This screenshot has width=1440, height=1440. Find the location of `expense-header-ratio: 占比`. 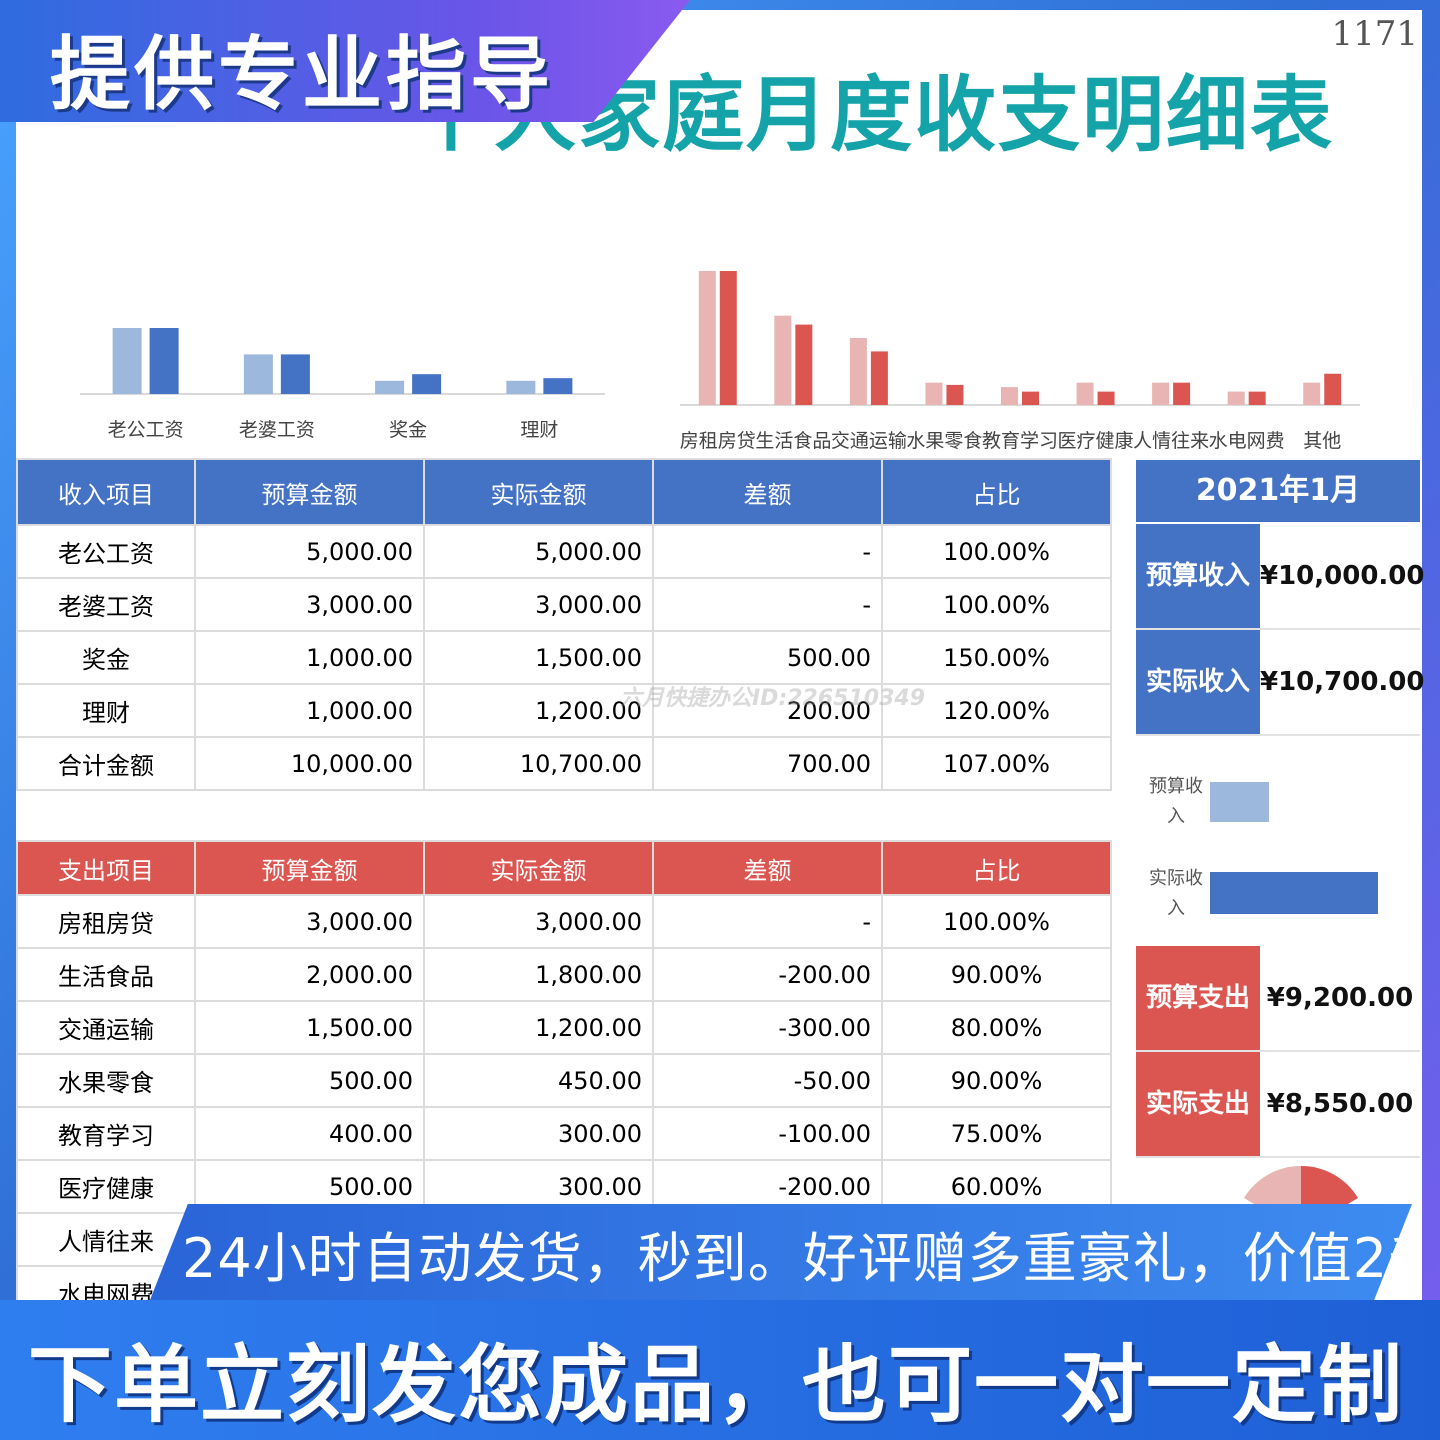

expense-header-ratio: 占比 is located at coordinates (996, 868).